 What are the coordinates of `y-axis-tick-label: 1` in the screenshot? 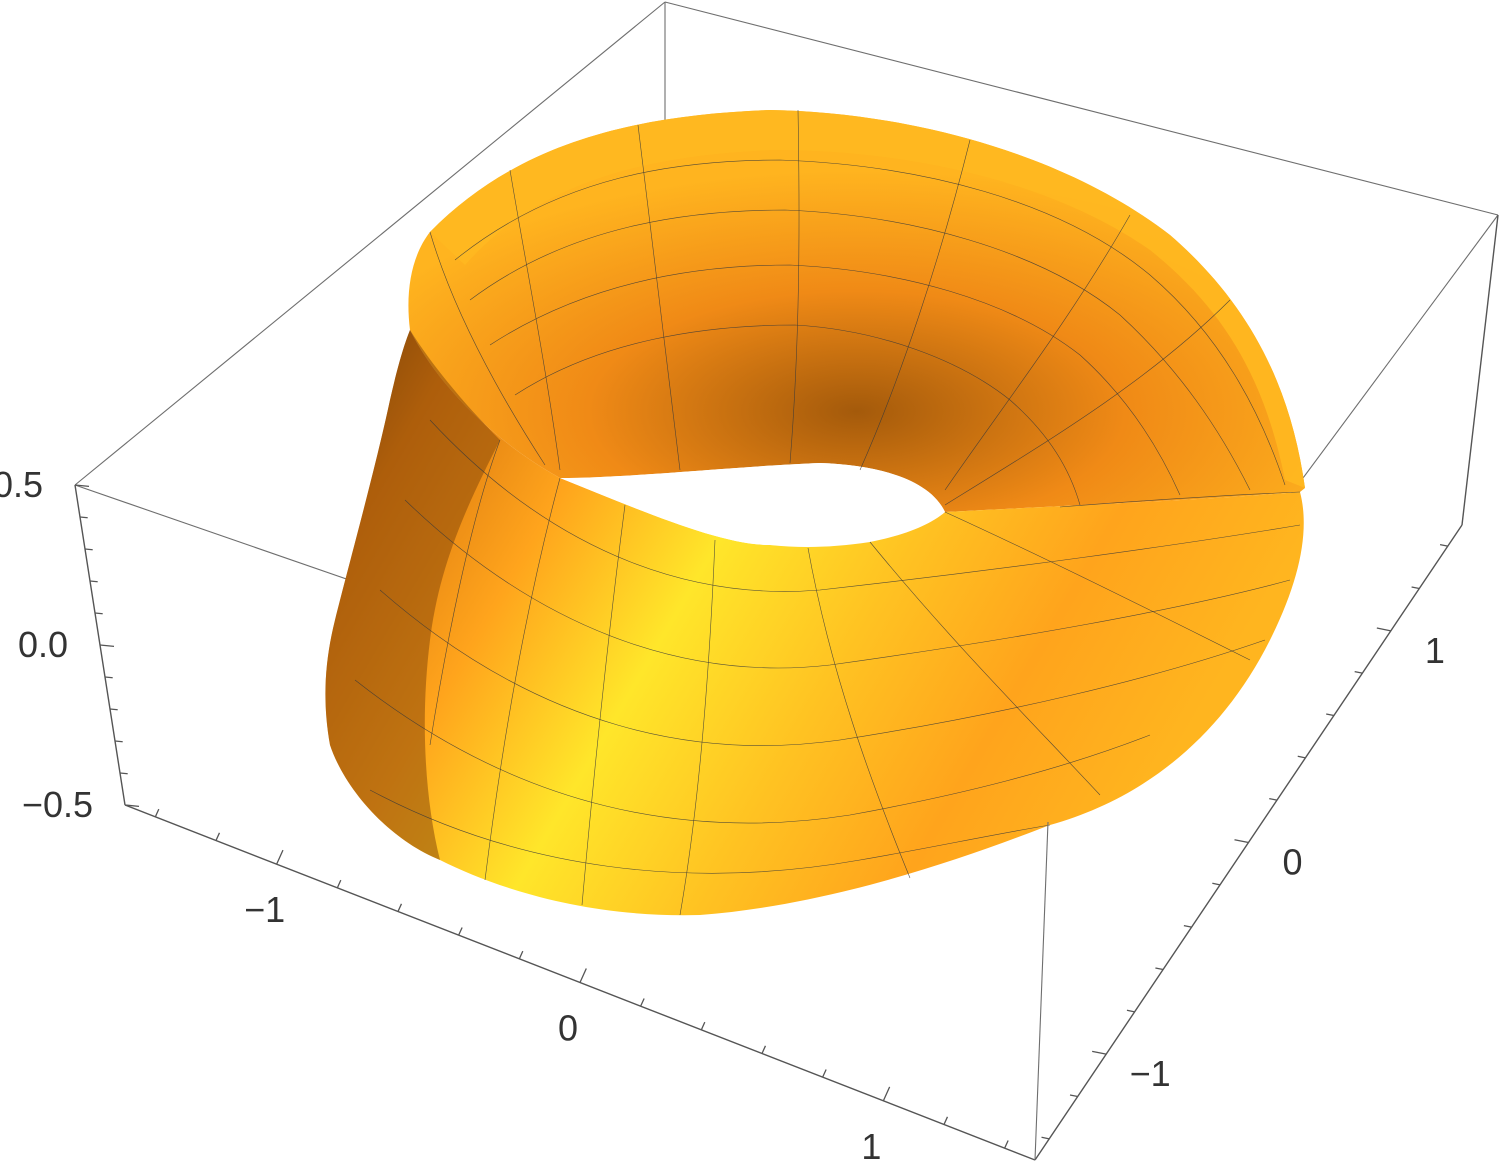 It's located at (1435, 650).